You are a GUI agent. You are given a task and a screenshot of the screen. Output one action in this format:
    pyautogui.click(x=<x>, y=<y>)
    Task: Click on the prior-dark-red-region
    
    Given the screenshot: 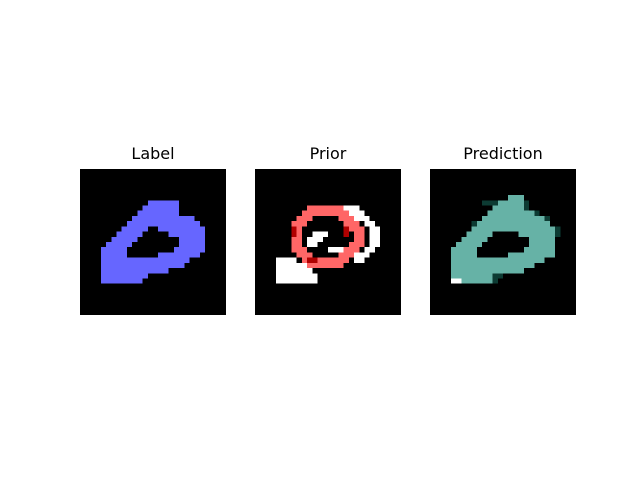 What is the action you would take?
    pyautogui.click(x=320, y=244)
    